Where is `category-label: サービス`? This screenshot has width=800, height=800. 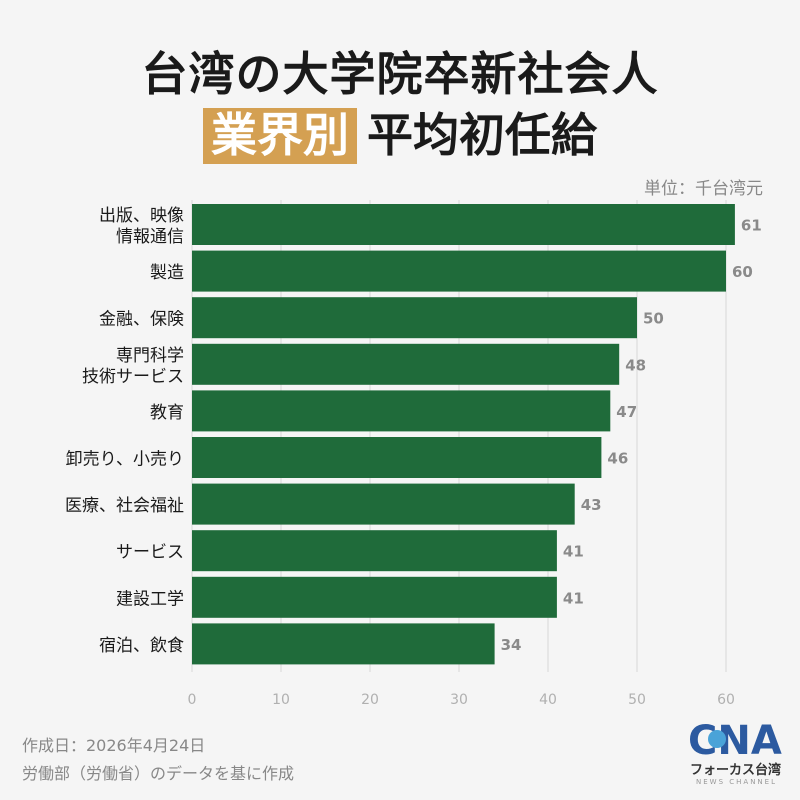
category-label: サービス is located at coordinates (150, 553).